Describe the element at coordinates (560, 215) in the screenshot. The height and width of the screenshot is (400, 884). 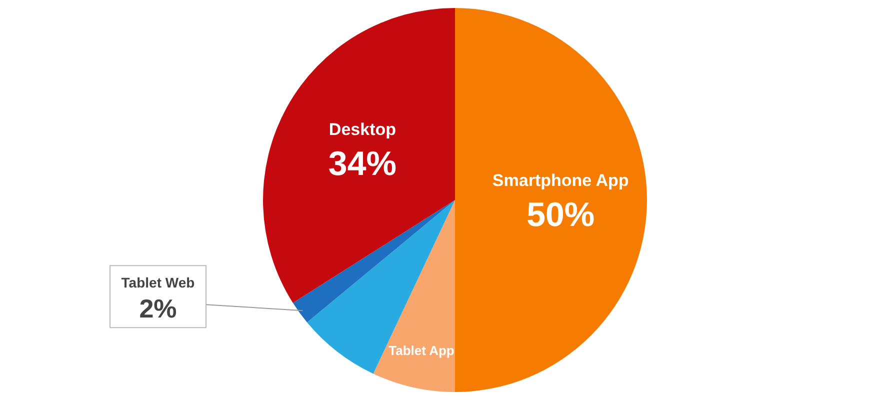
I see `data-label: 50%` at that location.